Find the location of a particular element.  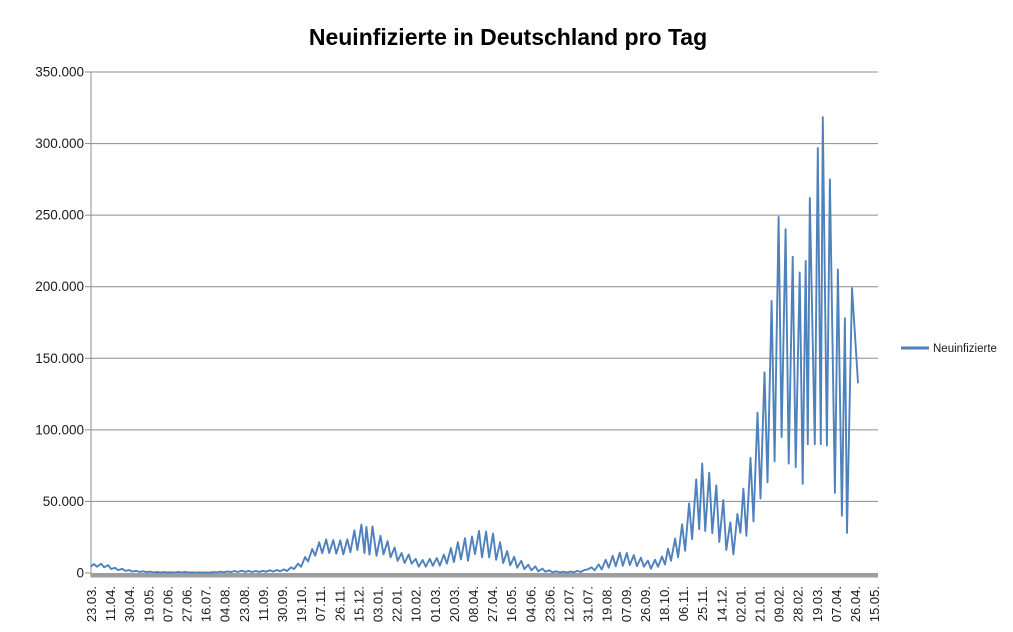

x-tick-label: 07.11. is located at coordinates (320, 603).